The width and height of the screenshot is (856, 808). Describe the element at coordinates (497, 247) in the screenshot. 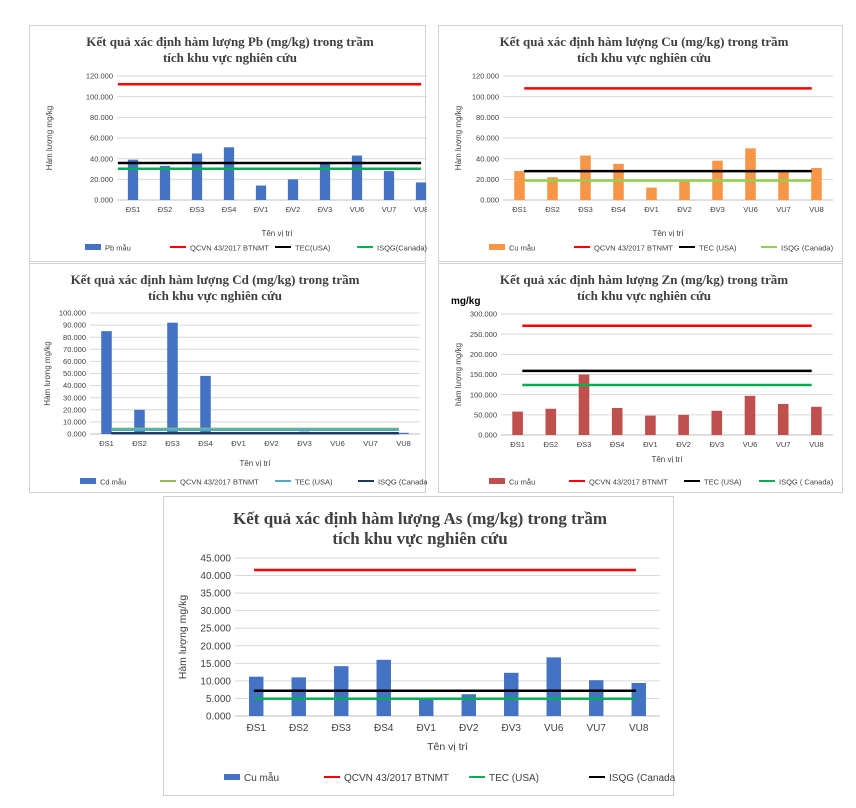

I see `legend-swatch` at that location.